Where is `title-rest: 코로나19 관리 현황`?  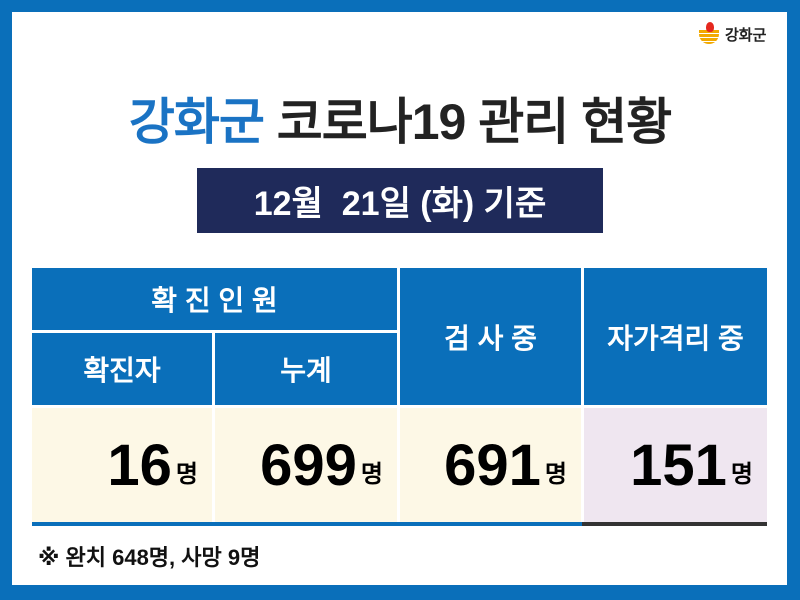
title-rest: 코로나19 관리 현황 is located at coordinates (467, 122).